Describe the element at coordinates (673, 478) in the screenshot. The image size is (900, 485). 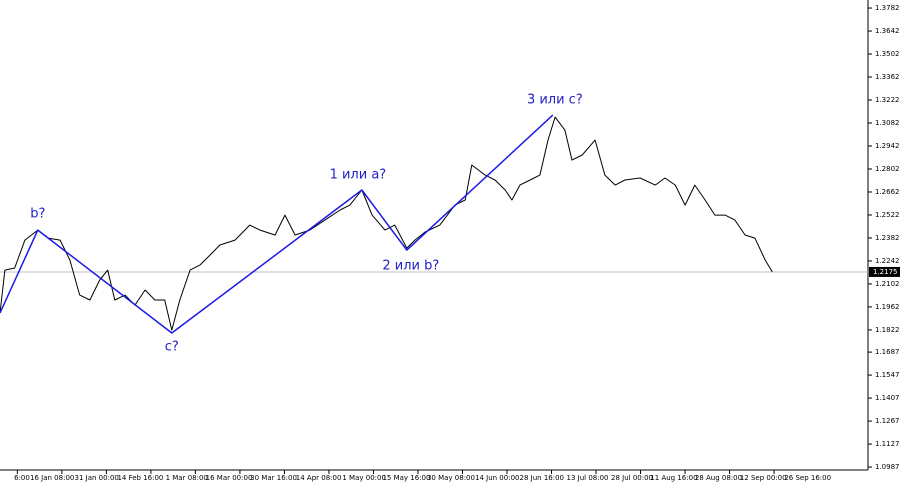
I see `x-tick-label: 11 Aug 16:00` at that location.